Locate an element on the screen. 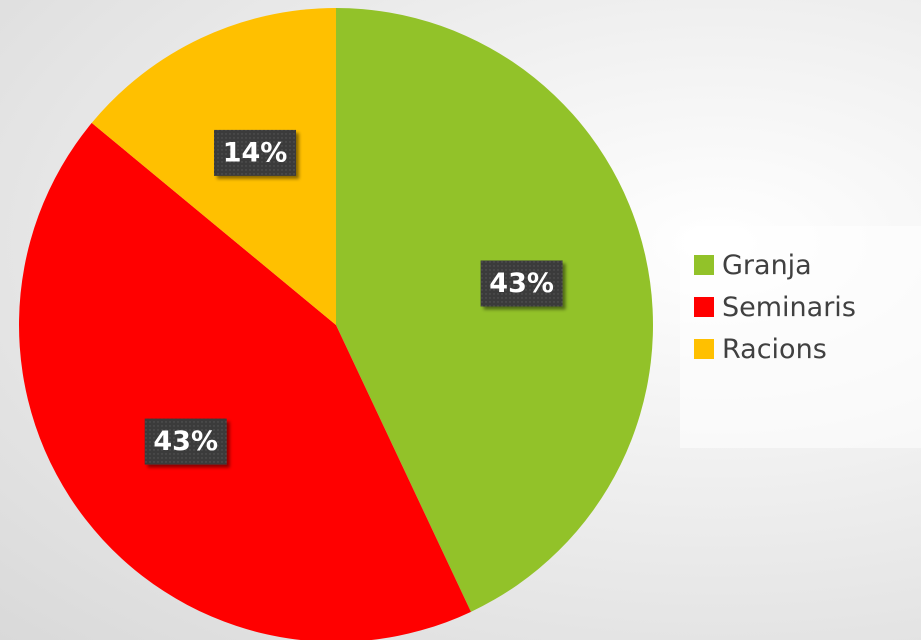 The image size is (921, 640). legend-item-racions: Racions is located at coordinates (807, 349).